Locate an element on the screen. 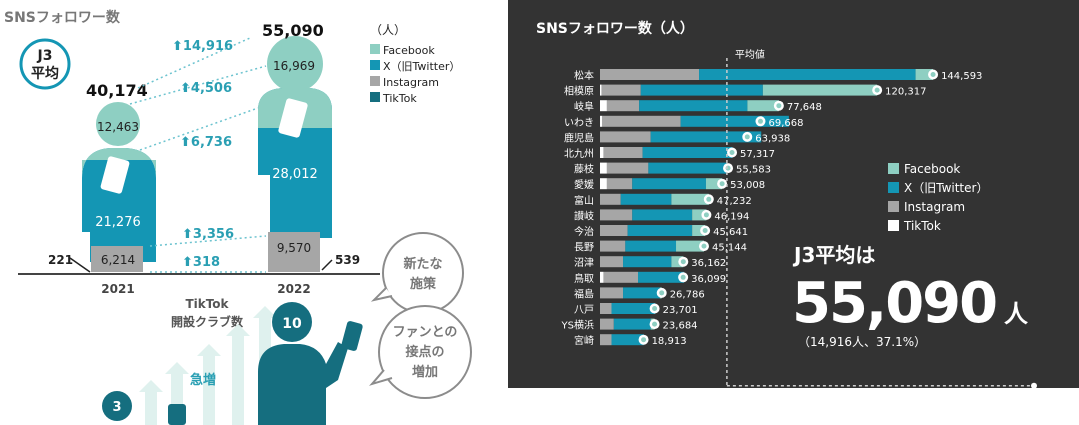  category-label: 藤枝 is located at coordinates (584, 169).